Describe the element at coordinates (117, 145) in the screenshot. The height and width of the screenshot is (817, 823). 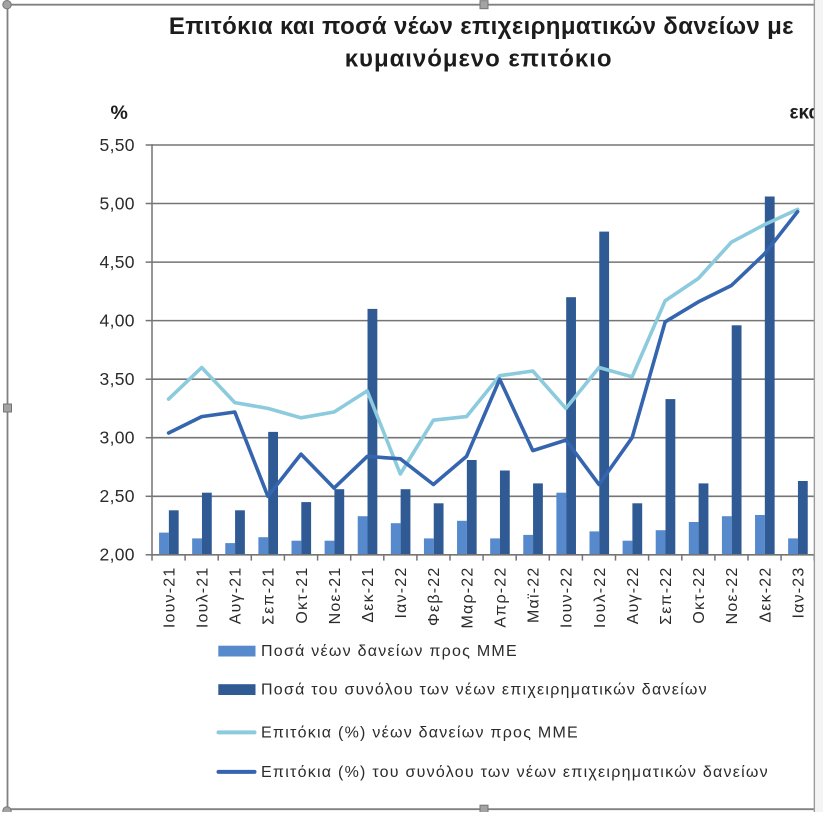
I see `svg-text: 5,50` at that location.